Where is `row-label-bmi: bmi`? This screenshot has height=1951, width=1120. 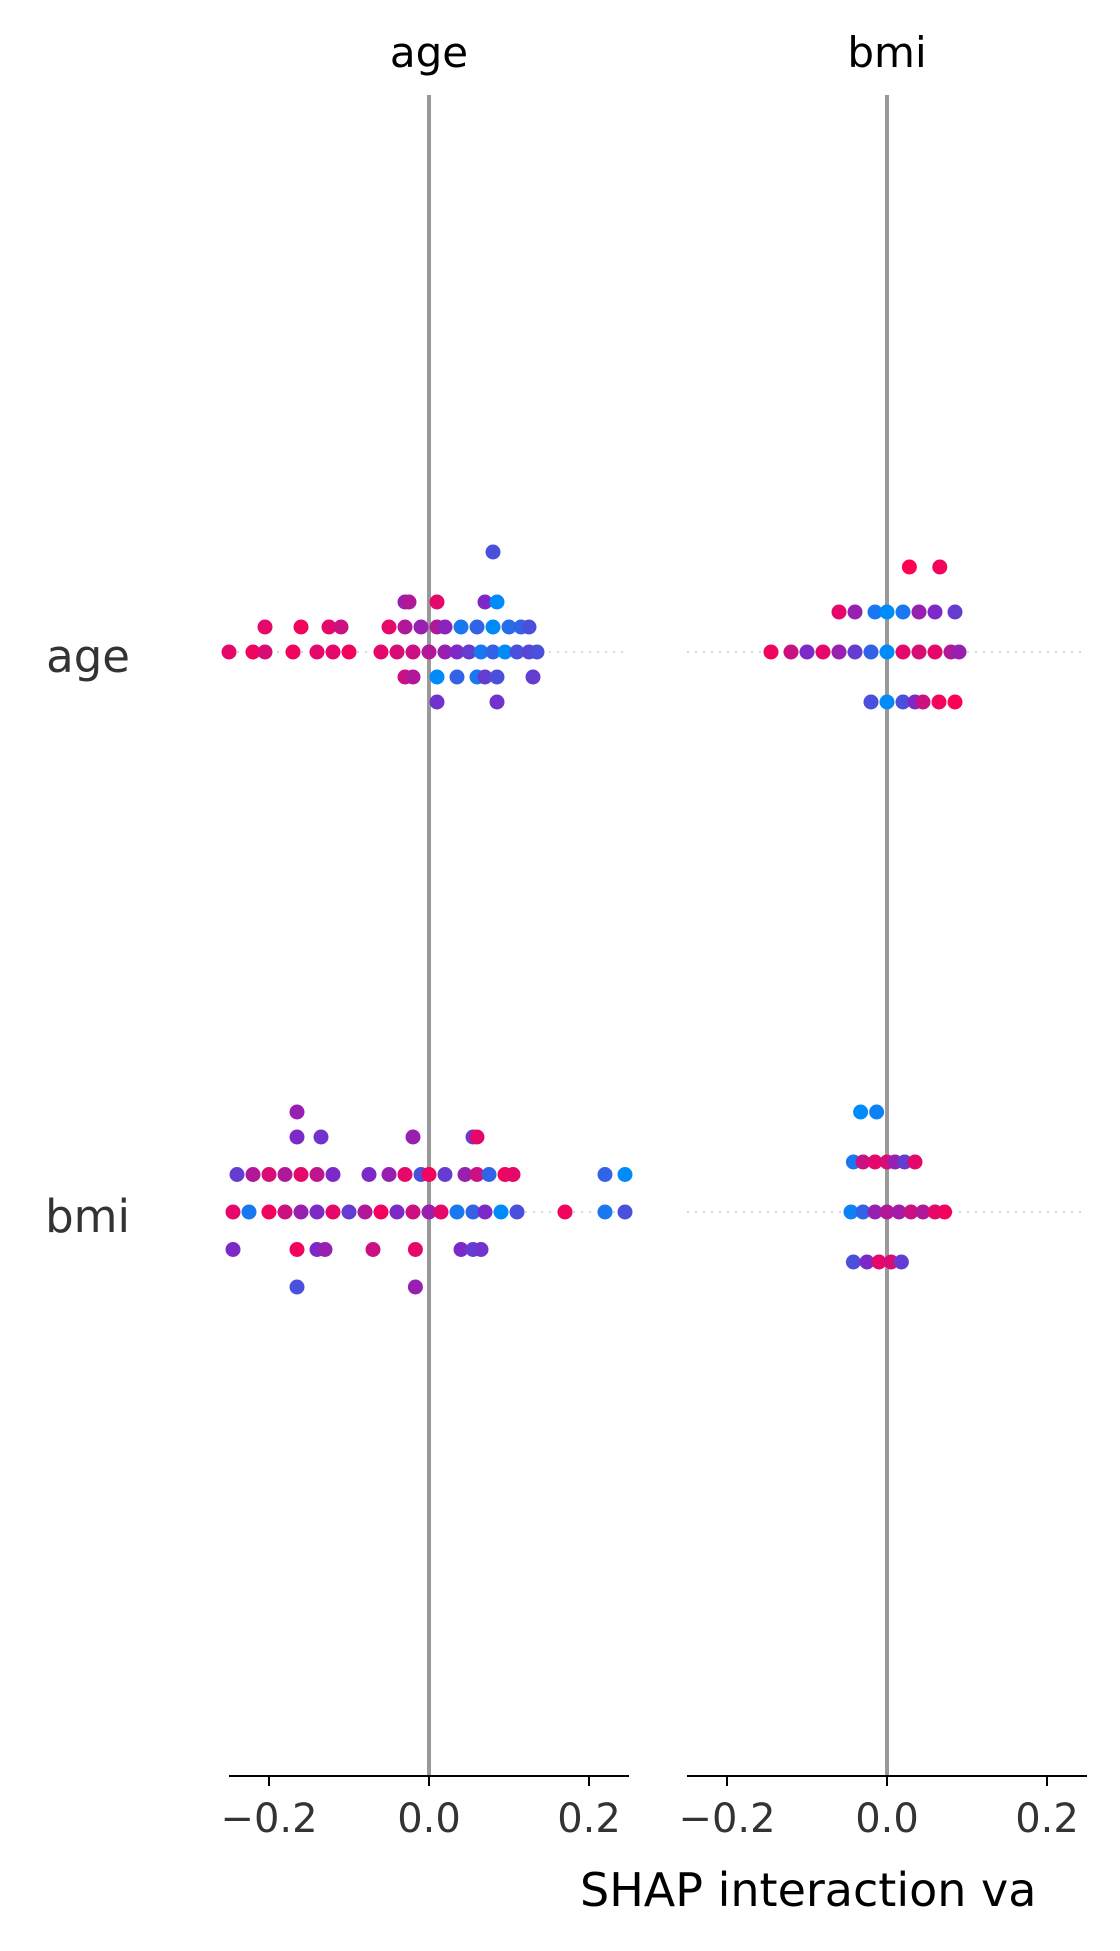 row-label-bmi: bmi is located at coordinates (87, 1216).